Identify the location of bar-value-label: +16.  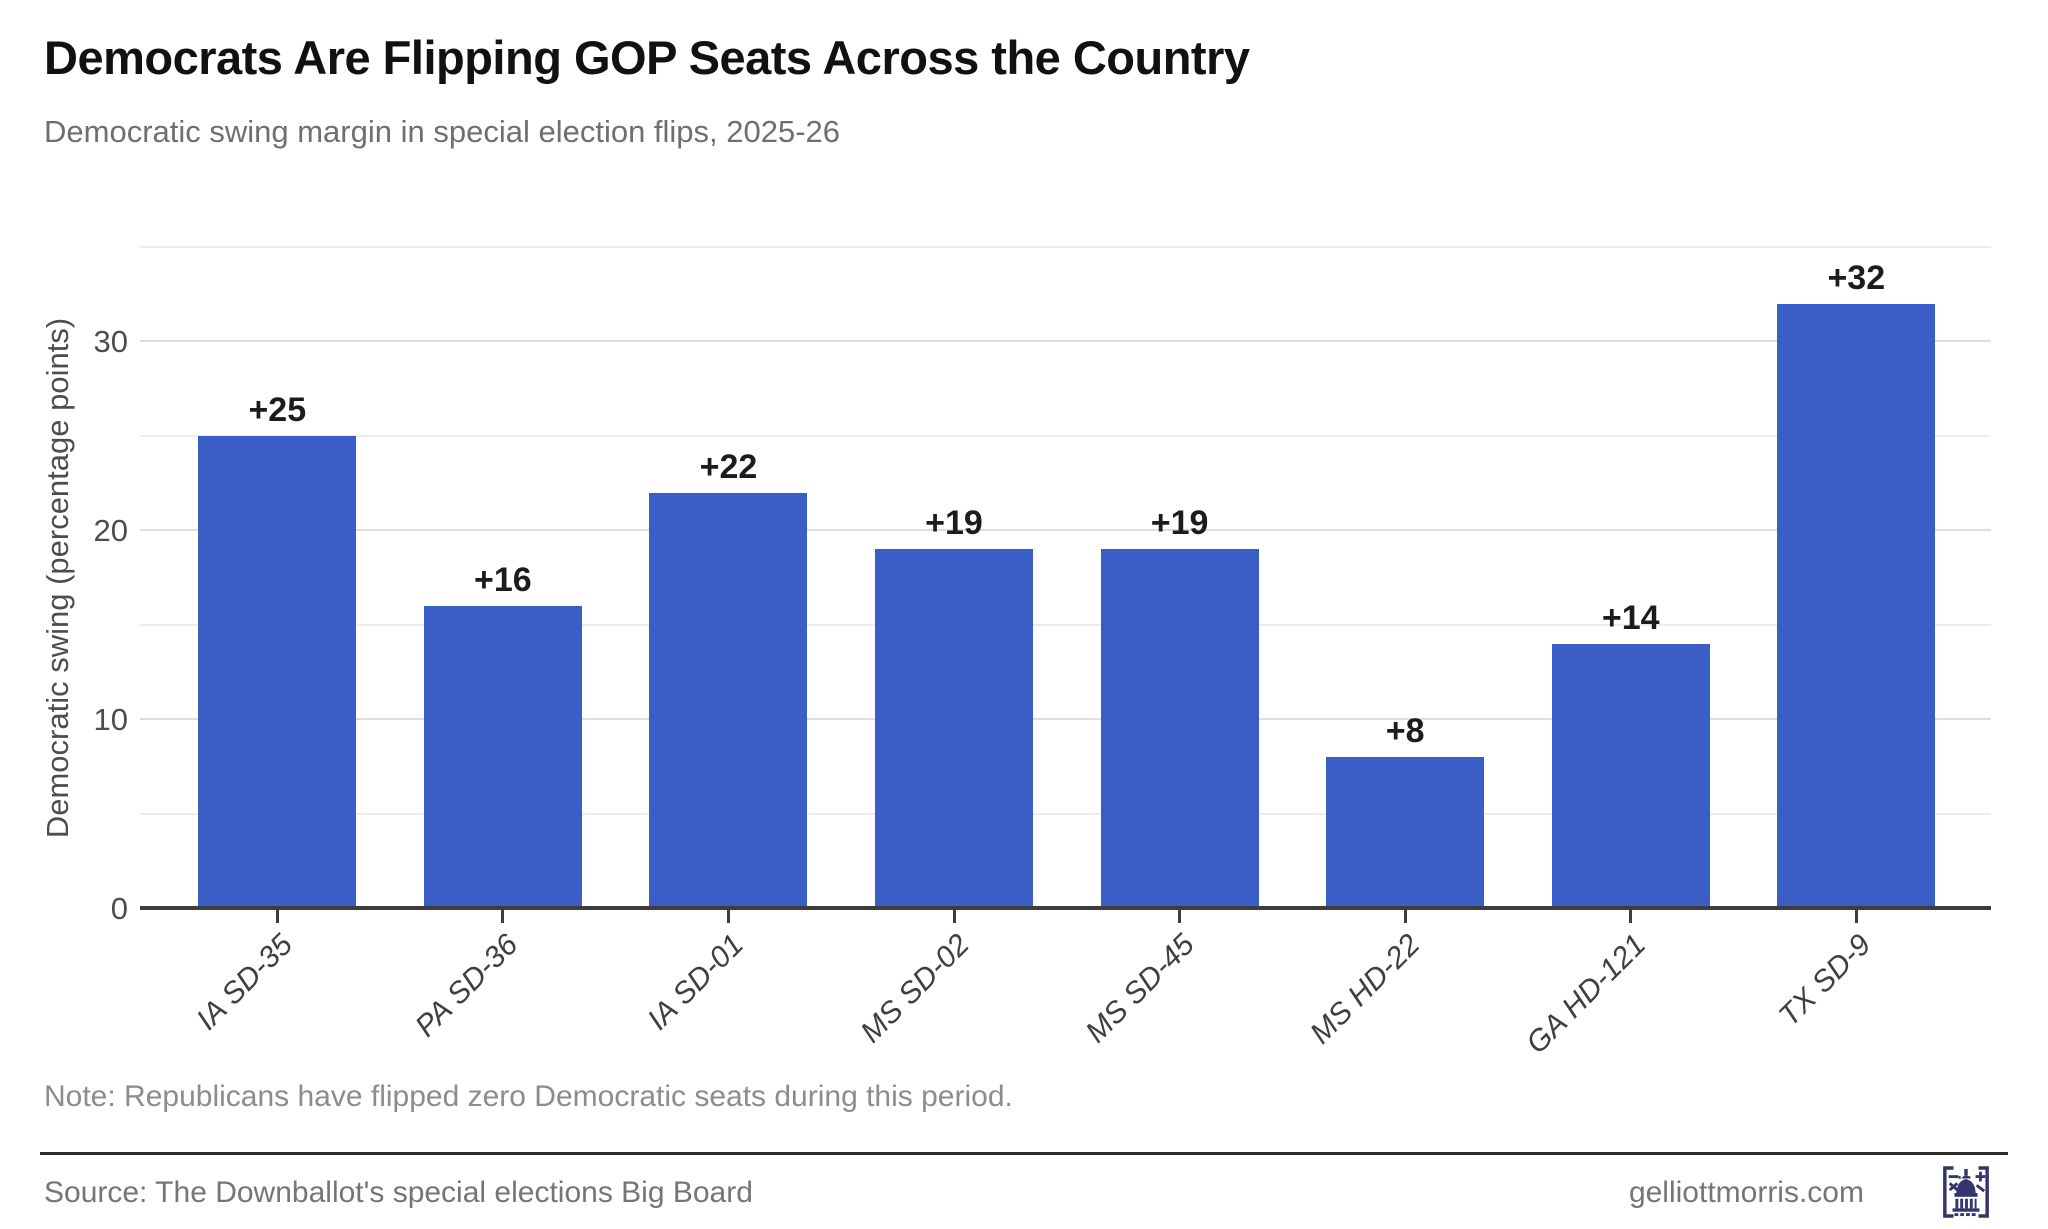
(503, 579).